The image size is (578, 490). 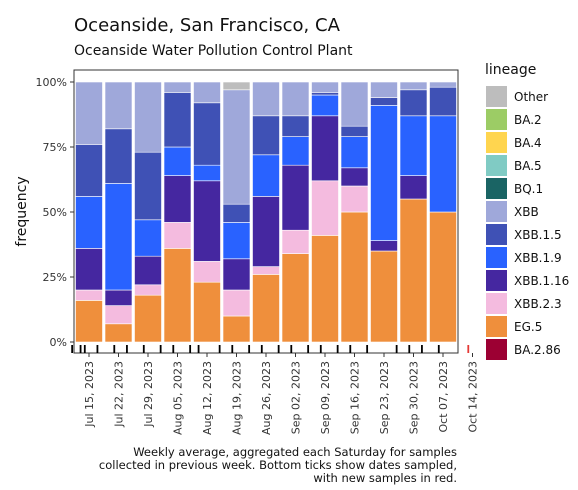 I want to click on x-tick-label: Oct 14, 2023, so click(x=473, y=397).